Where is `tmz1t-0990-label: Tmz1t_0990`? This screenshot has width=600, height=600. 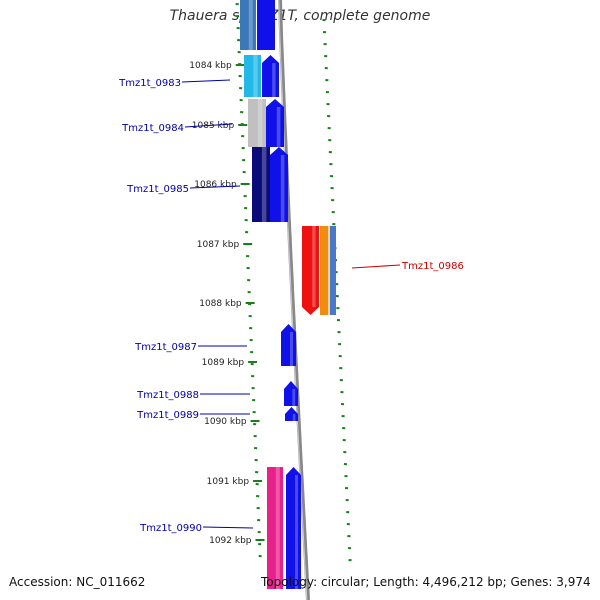
tmz1t-0990-label: Tmz1t_0990 is located at coordinates (170, 528).